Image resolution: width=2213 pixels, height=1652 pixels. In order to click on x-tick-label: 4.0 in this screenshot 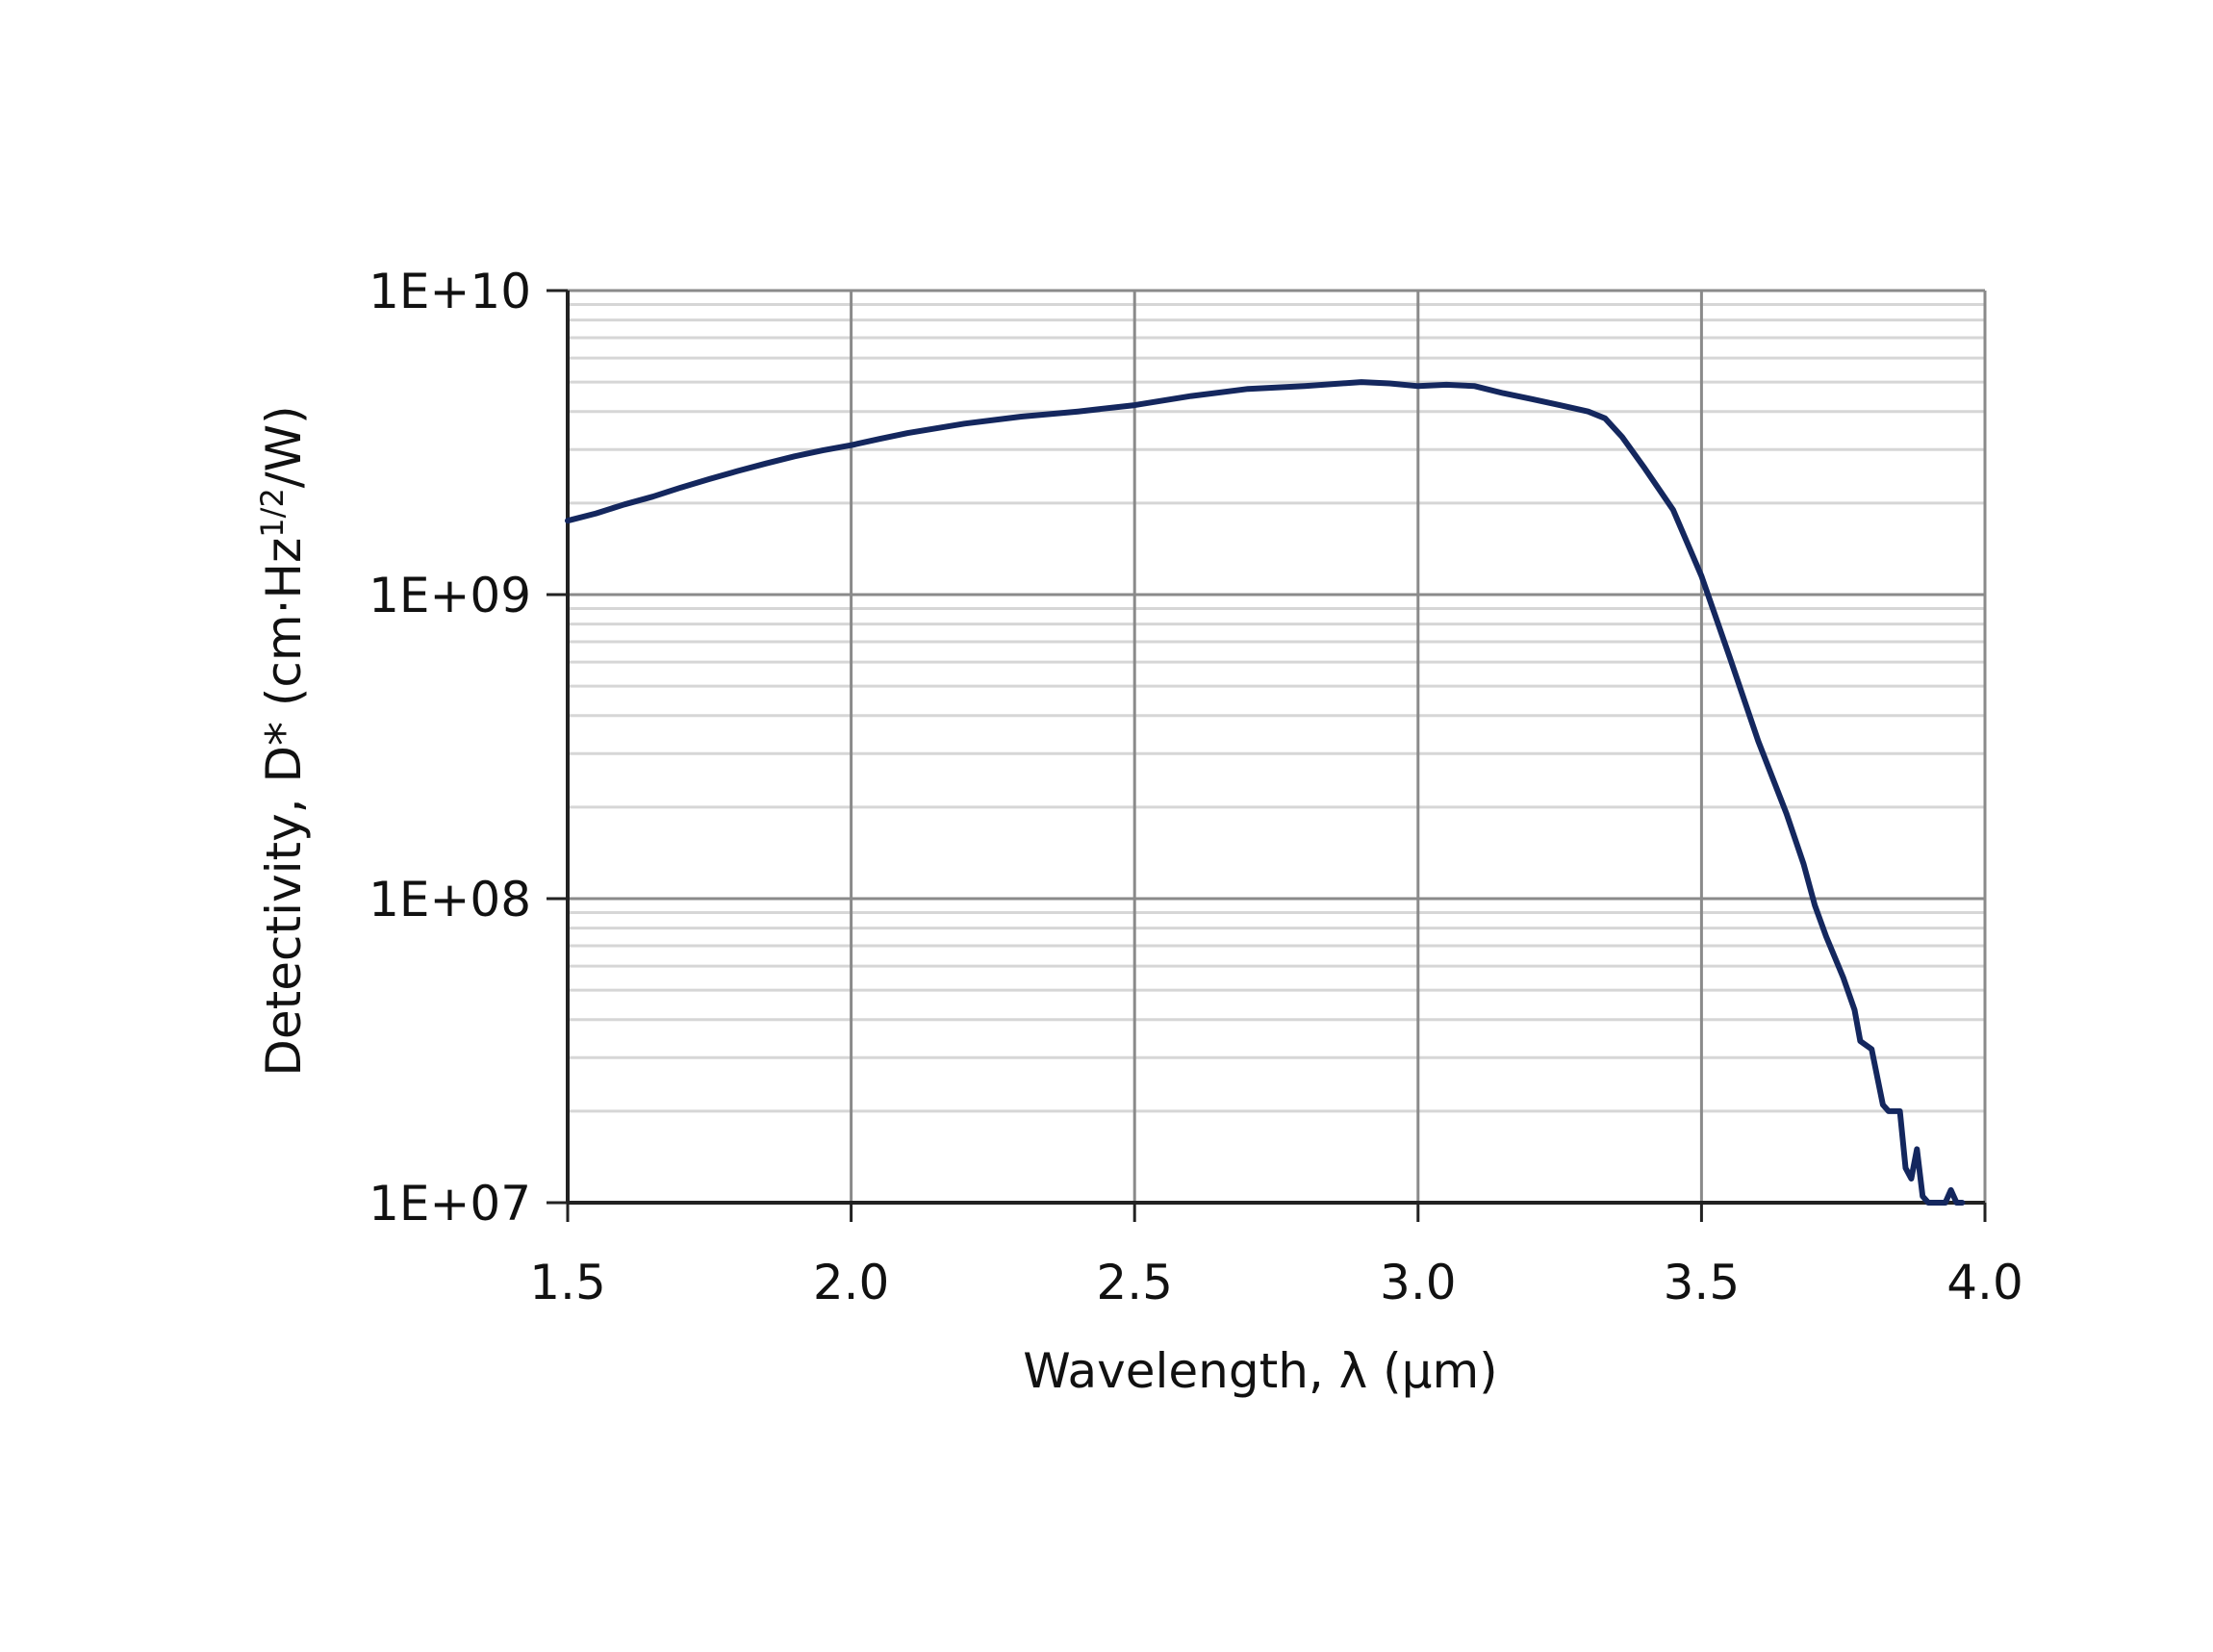, I will do `click(1984, 1282)`.